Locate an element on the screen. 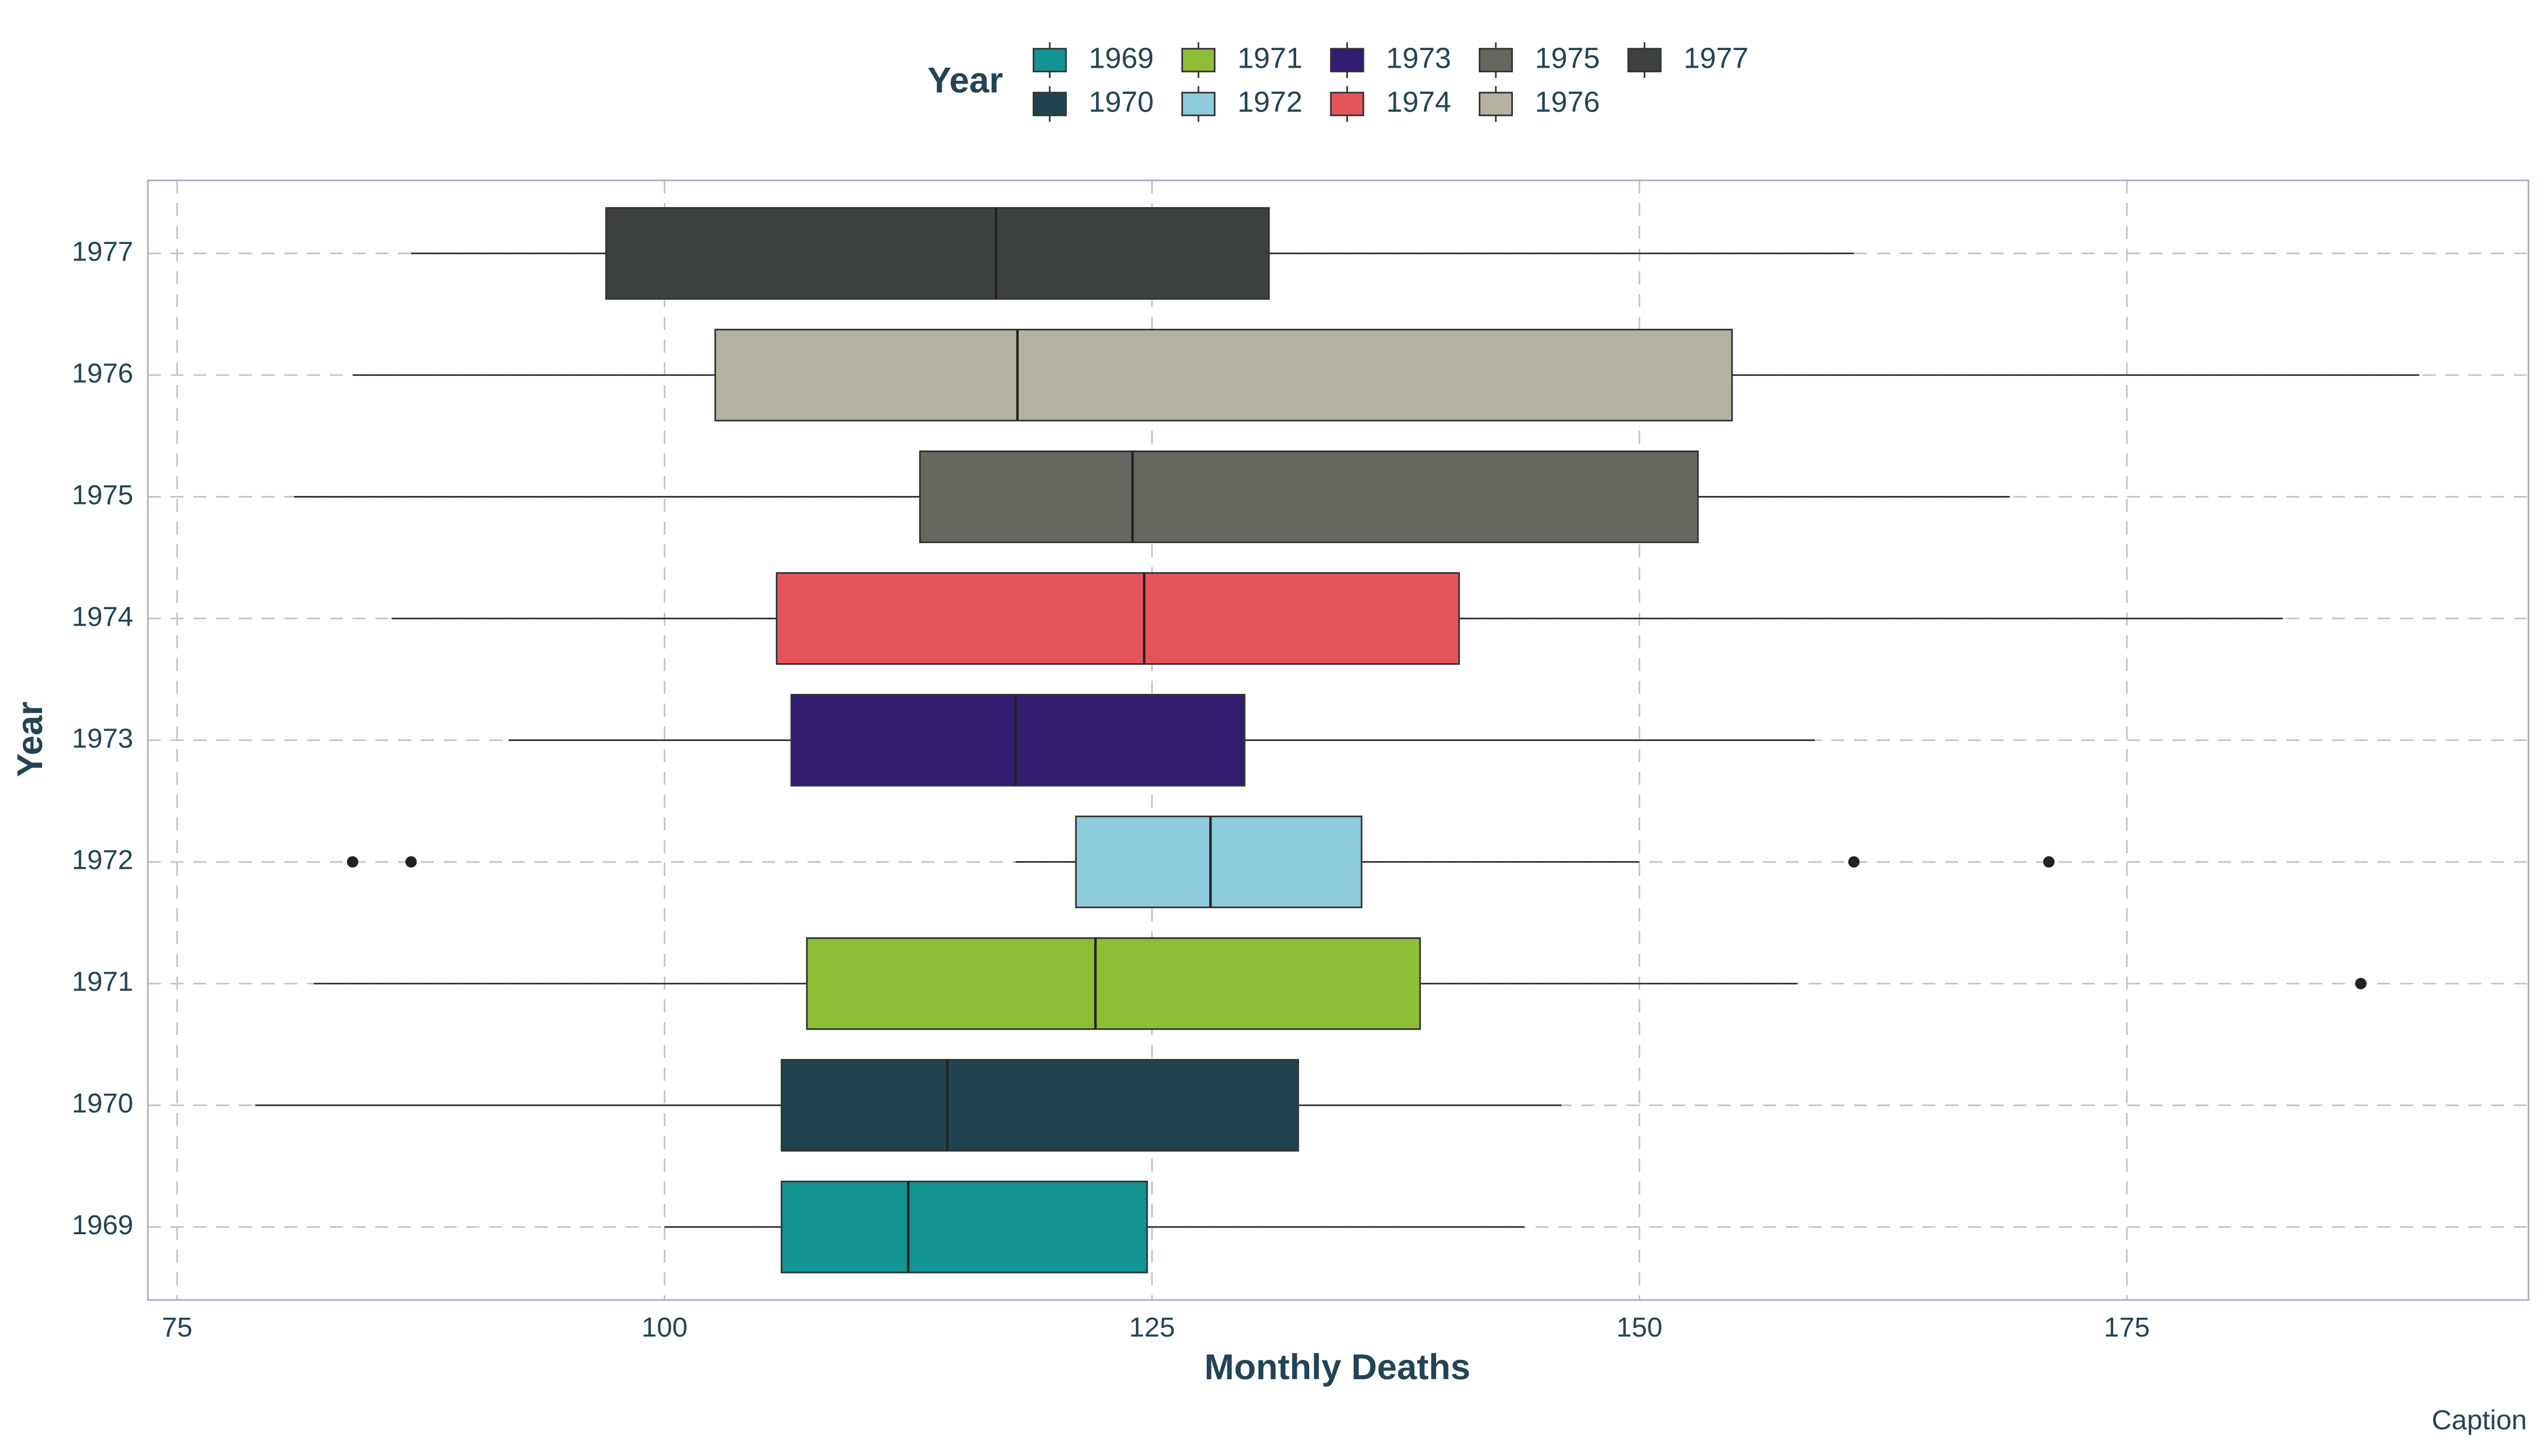  y-tick-label: 1971 is located at coordinates (102, 981).